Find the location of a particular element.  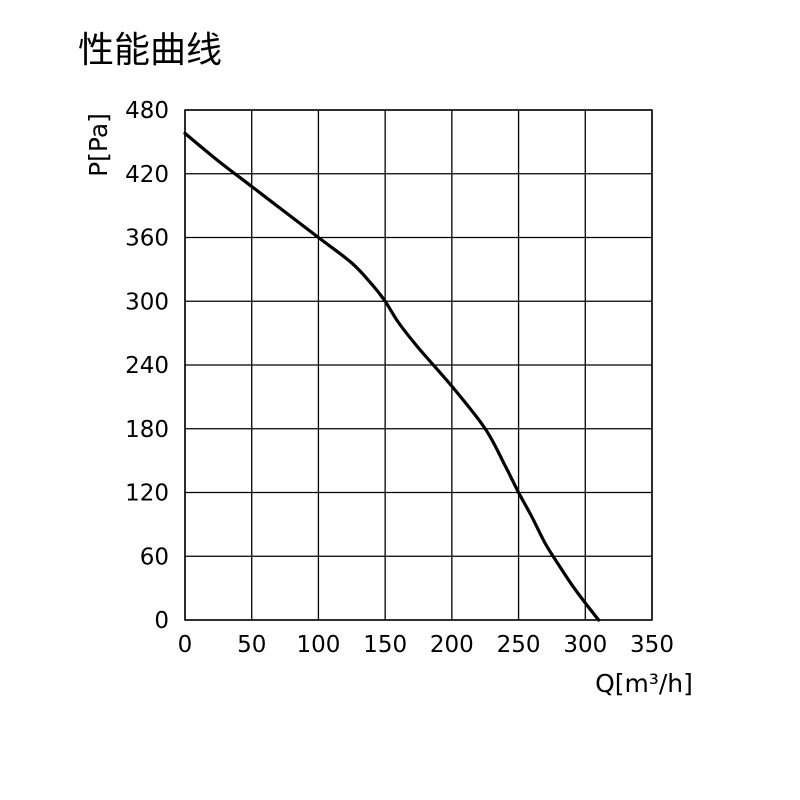

y-tick-label: 0 is located at coordinates (161, 621).